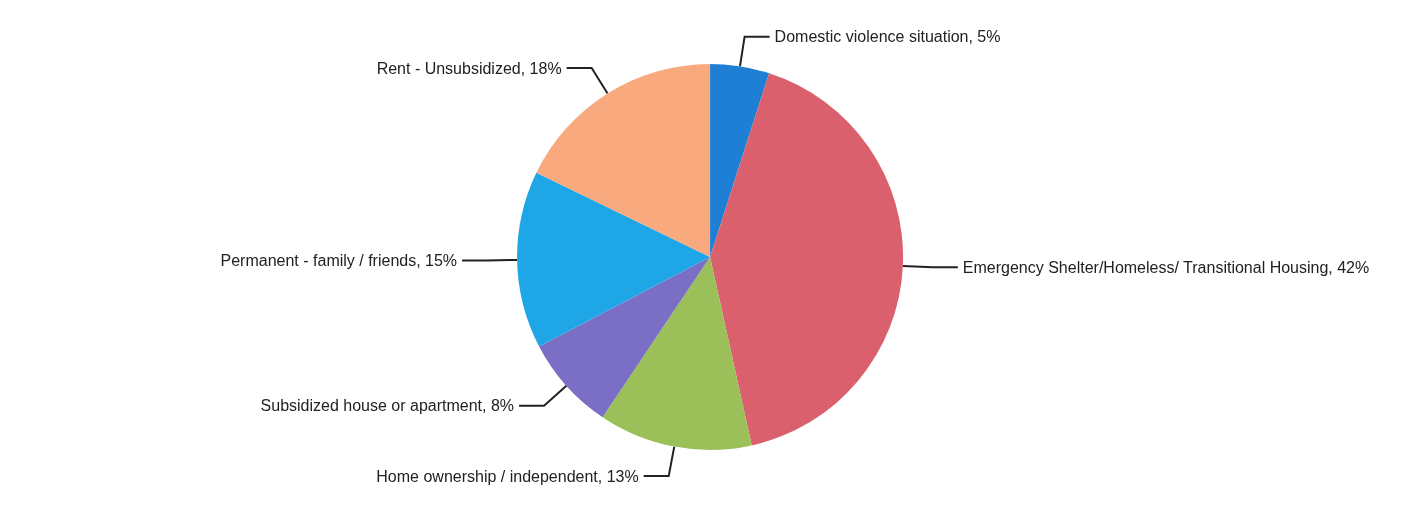  Describe the element at coordinates (507, 476) in the screenshot. I see `slice-label: Home ownership / independent, 13%` at that location.